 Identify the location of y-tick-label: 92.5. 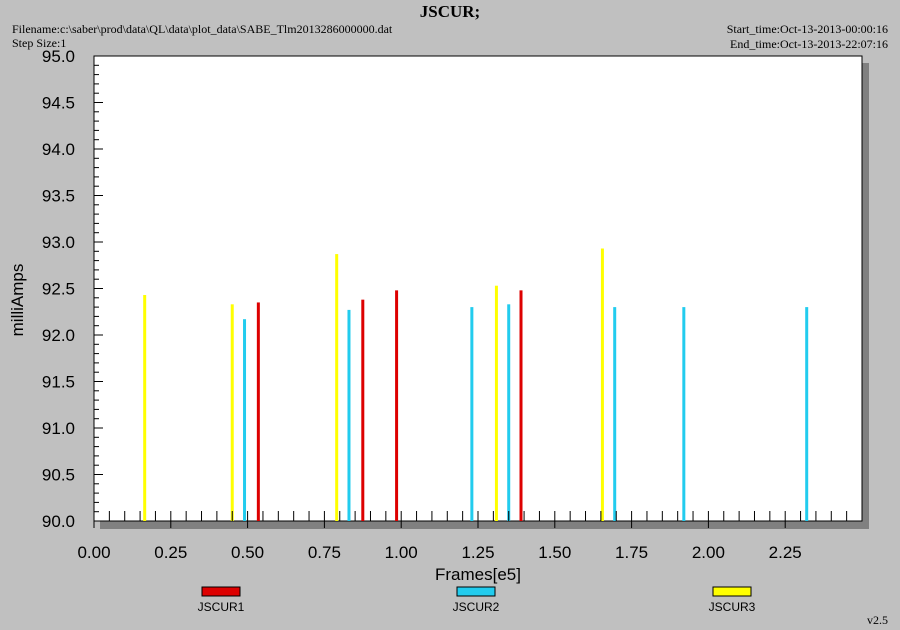
(58, 289).